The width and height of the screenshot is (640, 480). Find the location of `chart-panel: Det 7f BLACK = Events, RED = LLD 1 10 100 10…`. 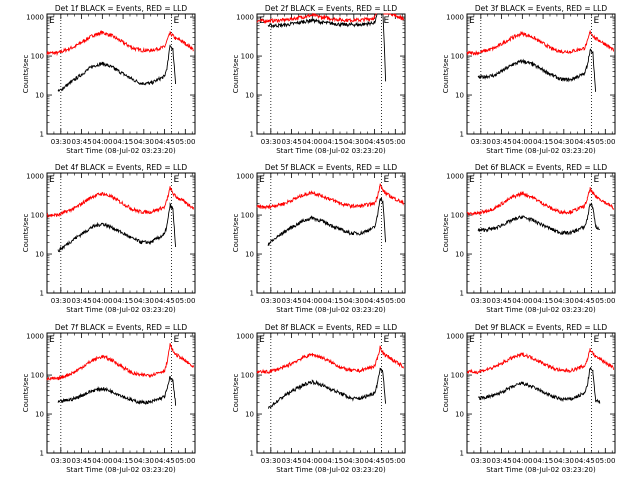

chart-panel: Det 7f BLACK = Events, RED = LLD 1 10 100 10… is located at coordinates (109, 398).